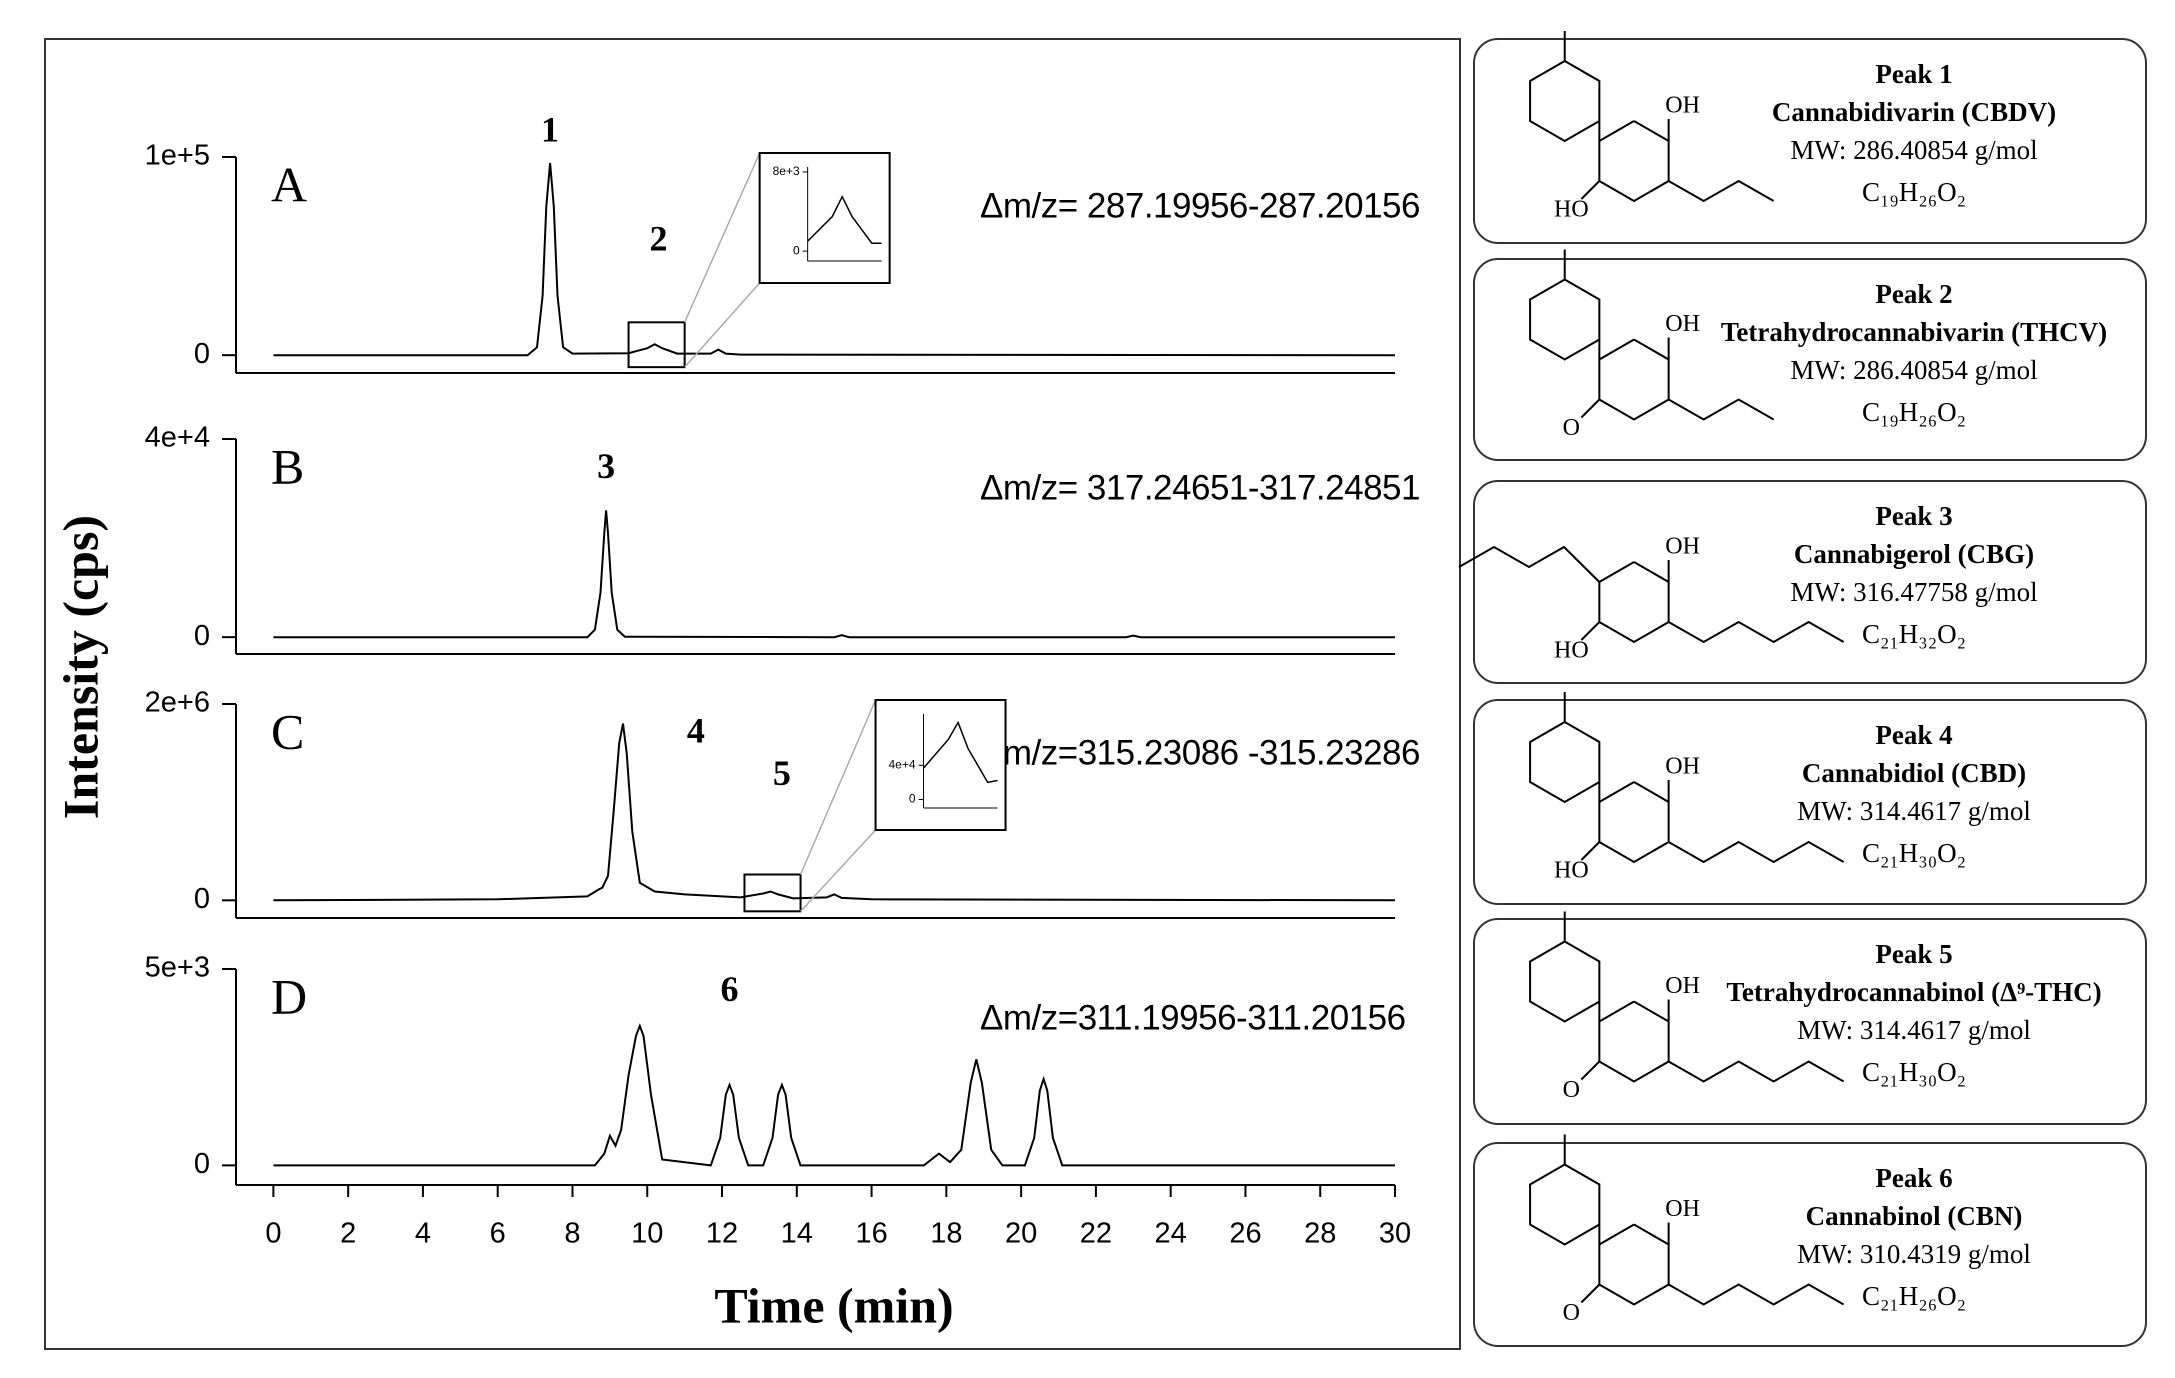  Describe the element at coordinates (1395, 1234) in the screenshot. I see `x-tick-label: 30` at that location.